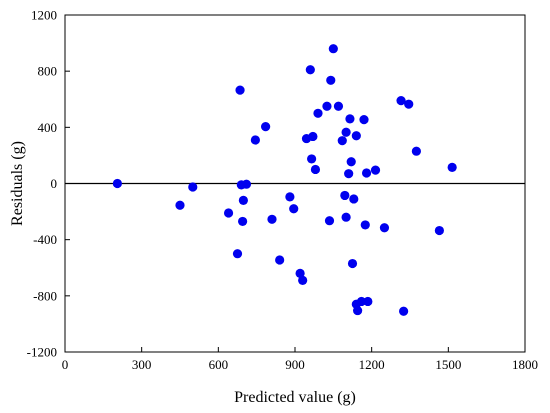 The width and height of the screenshot is (550, 413). I want to click on x-tick-label: 0, so click(65, 364).